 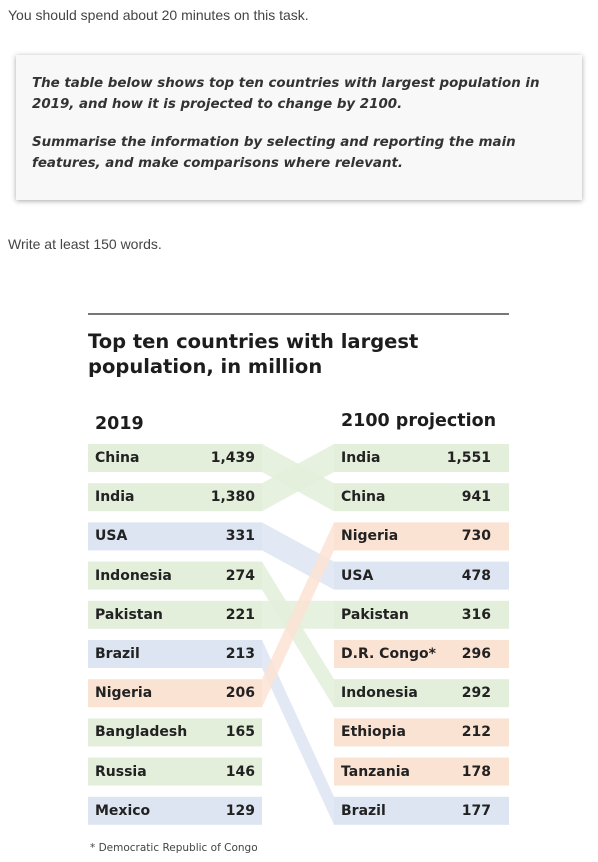 What do you see at coordinates (379, 693) in the screenshot?
I see `right-country-indonesia: Indonesia` at bounding box center [379, 693].